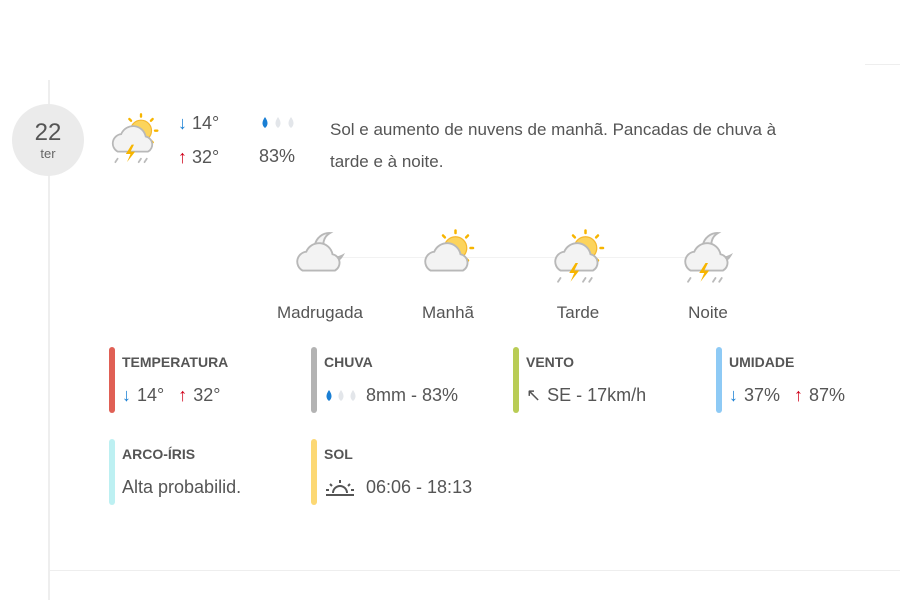  Describe the element at coordinates (419, 487) in the screenshot. I see `detail-value: 06:06 - 18:13` at that location.